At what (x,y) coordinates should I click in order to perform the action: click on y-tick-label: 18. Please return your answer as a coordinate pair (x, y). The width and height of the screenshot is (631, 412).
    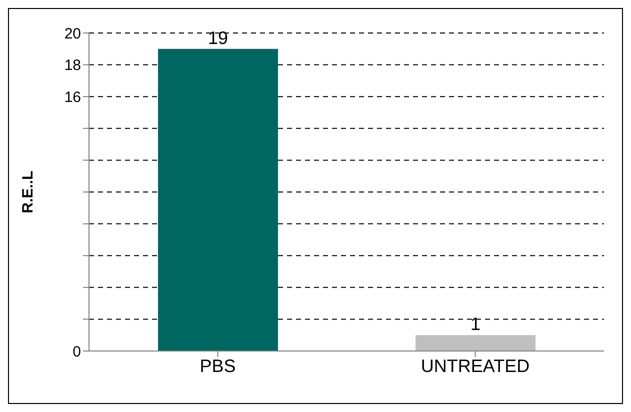
    Looking at the image, I should click on (72, 65).